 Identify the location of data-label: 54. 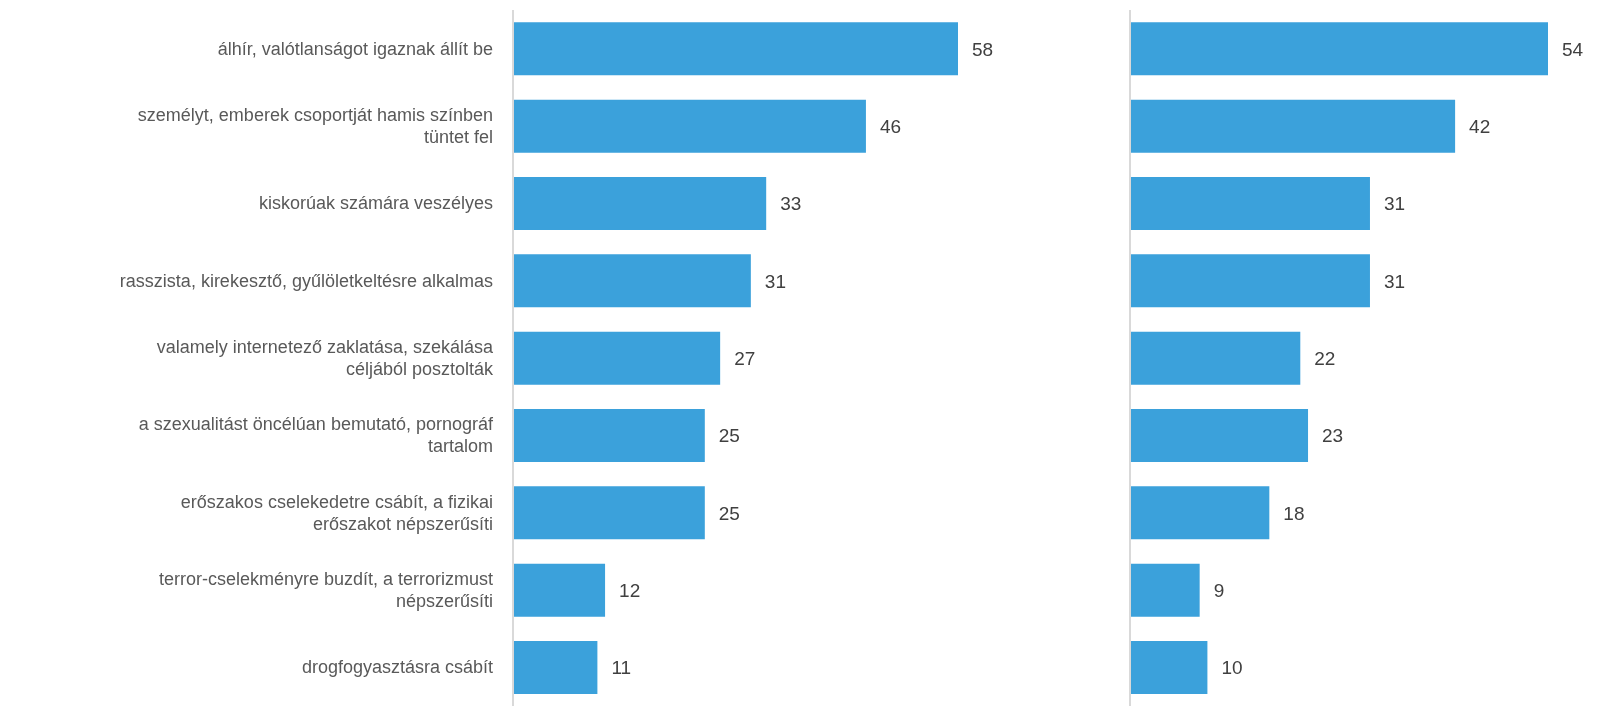
(1573, 49).